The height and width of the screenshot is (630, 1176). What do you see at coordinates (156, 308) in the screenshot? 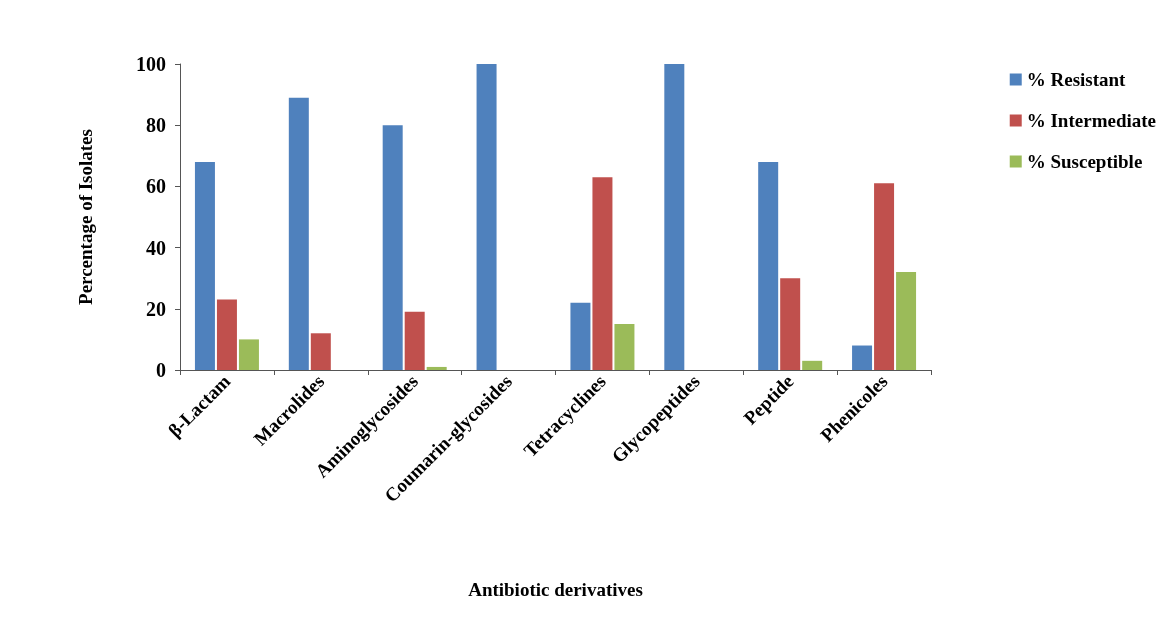
I see `y-tick-label: 20` at bounding box center [156, 308].